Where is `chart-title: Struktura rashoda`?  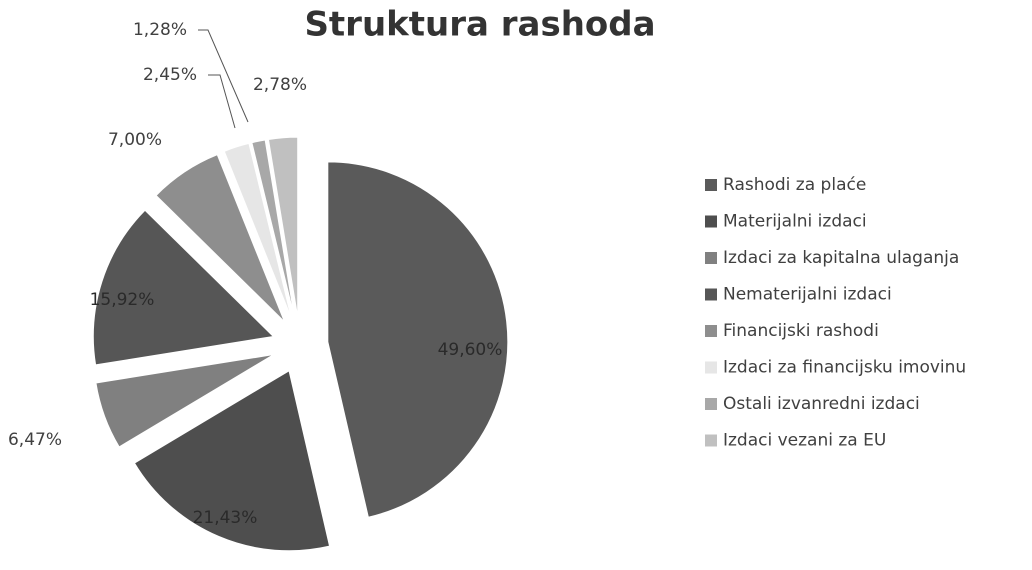 chart-title: Struktura rashoda is located at coordinates (479, 25).